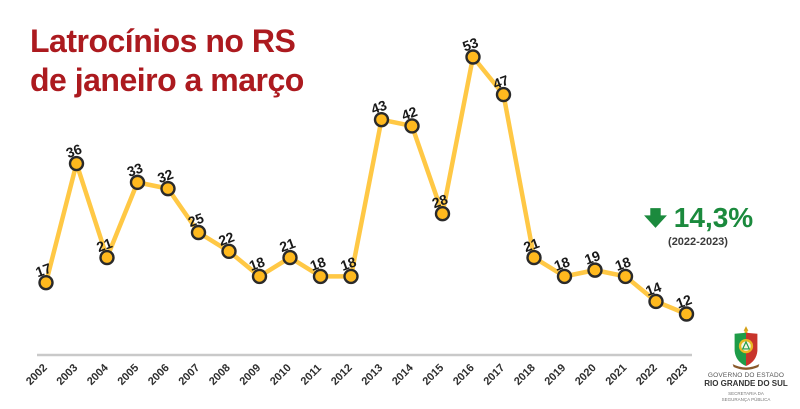 This screenshot has width=800, height=409. What do you see at coordinates (586, 375) in the screenshot?
I see `x-axis-tick-label: 2020` at bounding box center [586, 375].